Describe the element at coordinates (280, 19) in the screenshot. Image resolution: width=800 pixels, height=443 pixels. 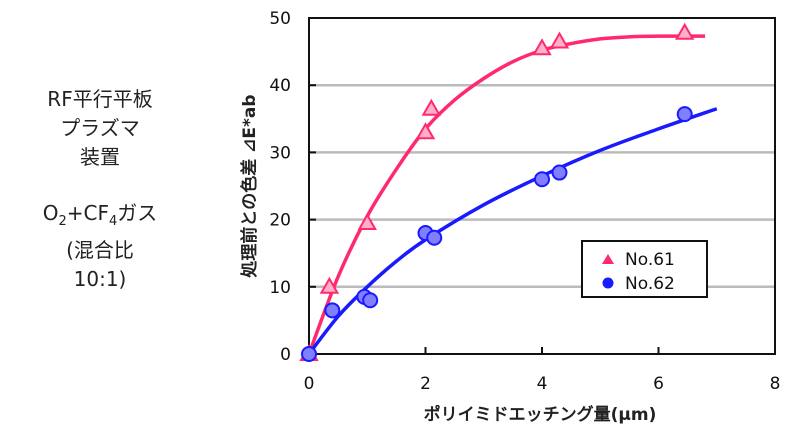
I see `y-tick-label: 50` at that location.